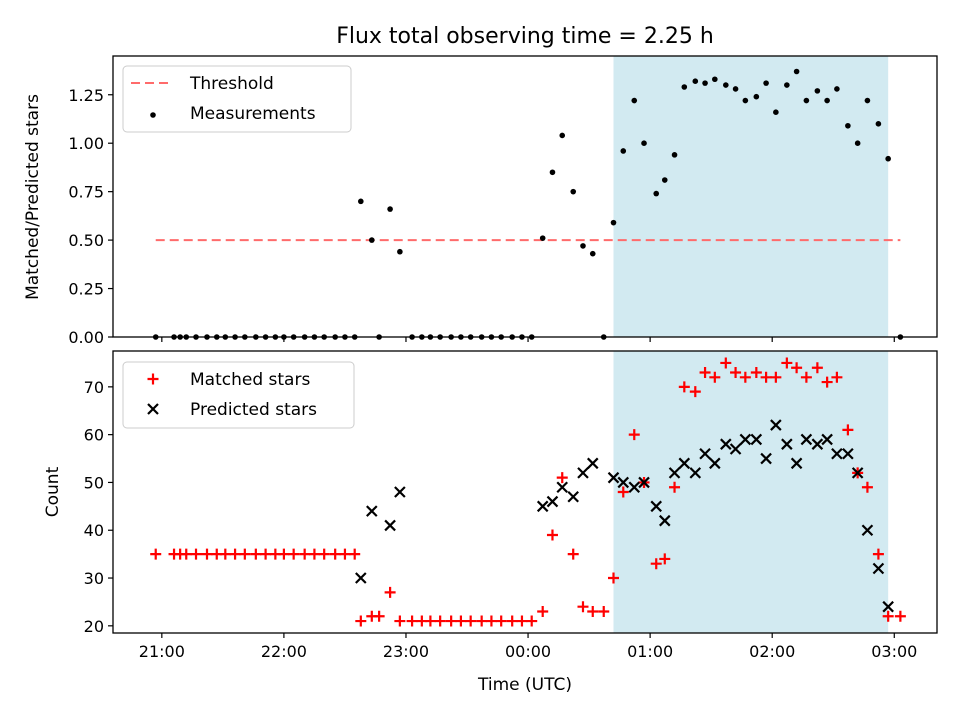 The image size is (960, 720). Describe the element at coordinates (94, 530) in the screenshot. I see `y-tick-label: 40` at that location.